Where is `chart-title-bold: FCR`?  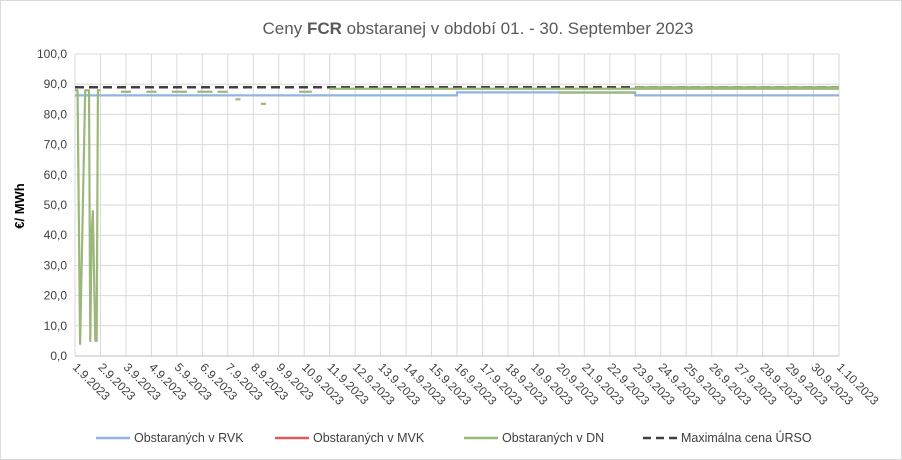
chart-title-bold: FCR is located at coordinates (324, 28).